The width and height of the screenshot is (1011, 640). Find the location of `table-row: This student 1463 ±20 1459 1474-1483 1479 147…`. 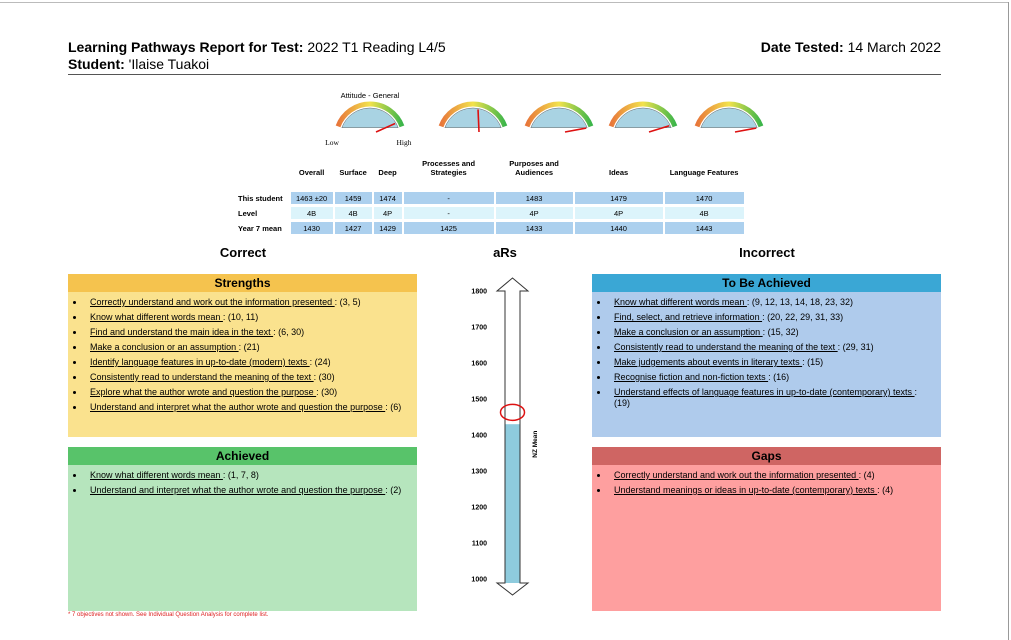

table-row: This student 1463 ±20 1459 1474-1483 1479 147… is located at coordinates (491, 198).